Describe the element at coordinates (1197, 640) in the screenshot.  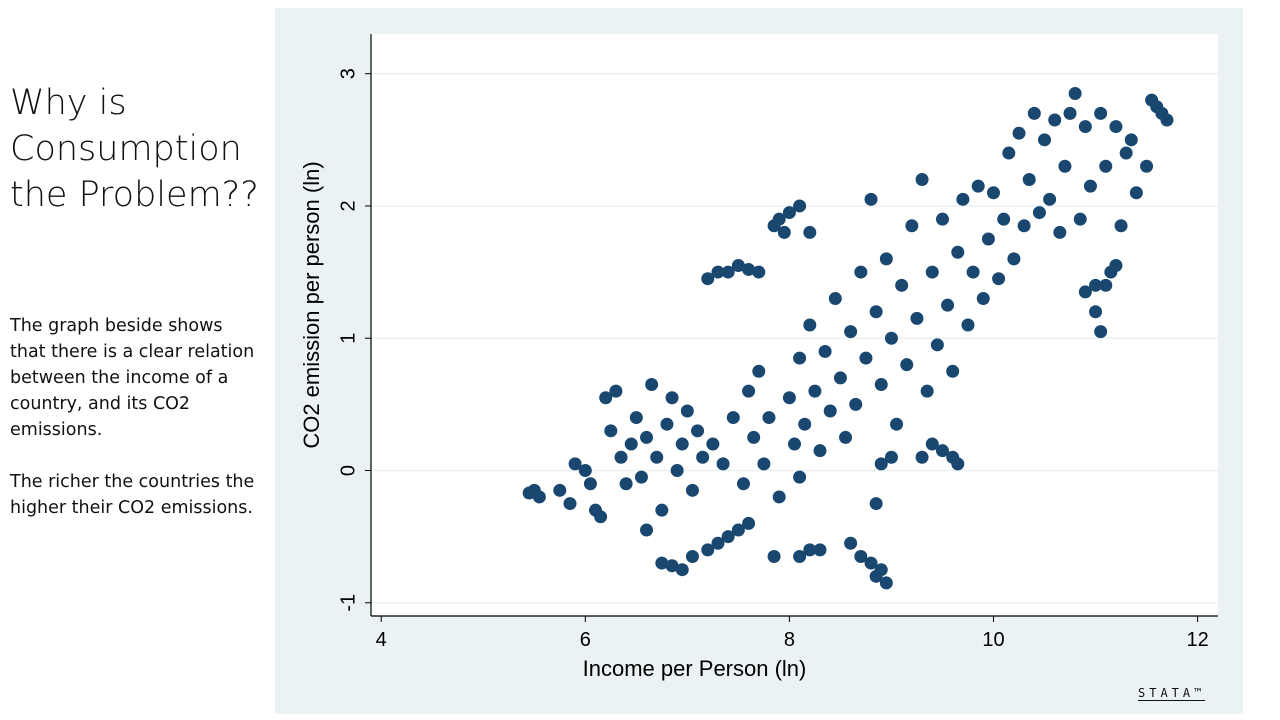
I see `x-tick-label: 12` at that location.